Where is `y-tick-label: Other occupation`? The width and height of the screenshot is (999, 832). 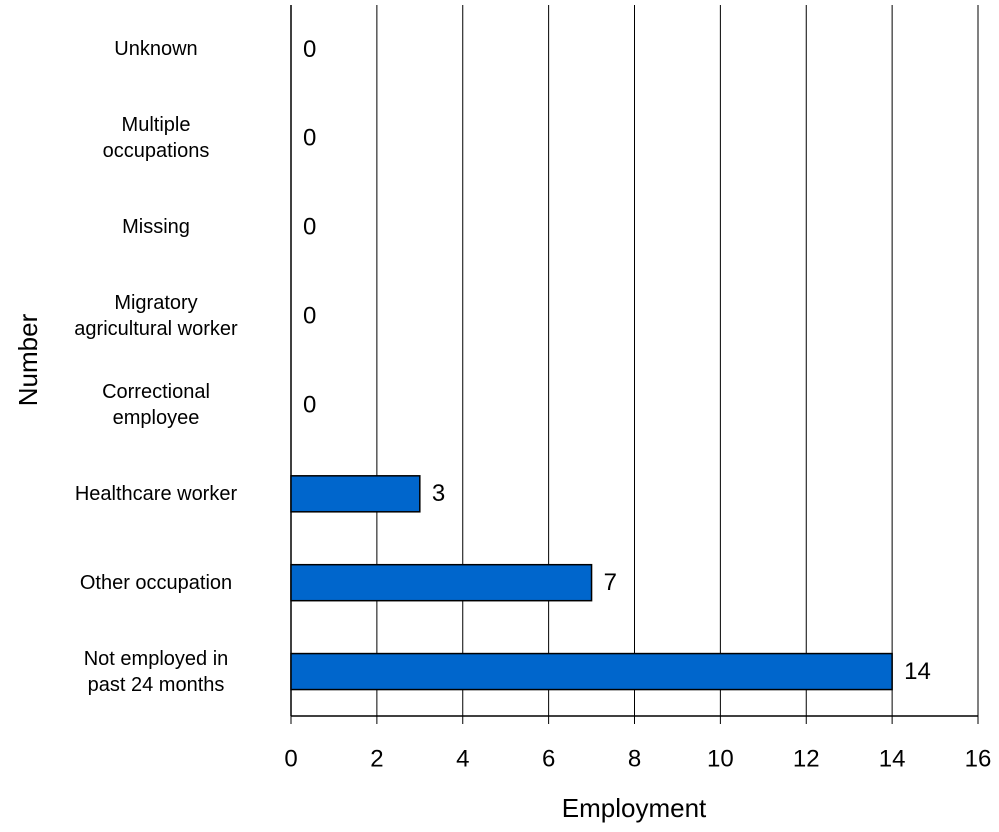 y-tick-label: Other occupation is located at coordinates (156, 582).